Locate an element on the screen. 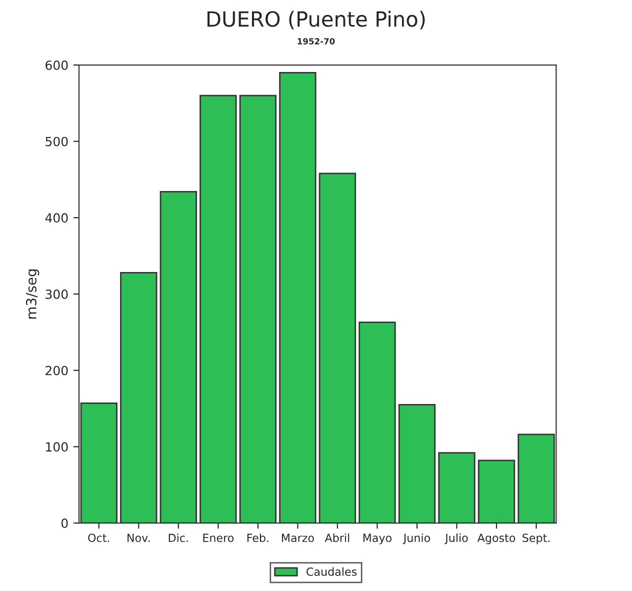 Image resolution: width=632 pixels, height=591 pixels. chart-title: DUERO (Puente Pino) is located at coordinates (316, 20).